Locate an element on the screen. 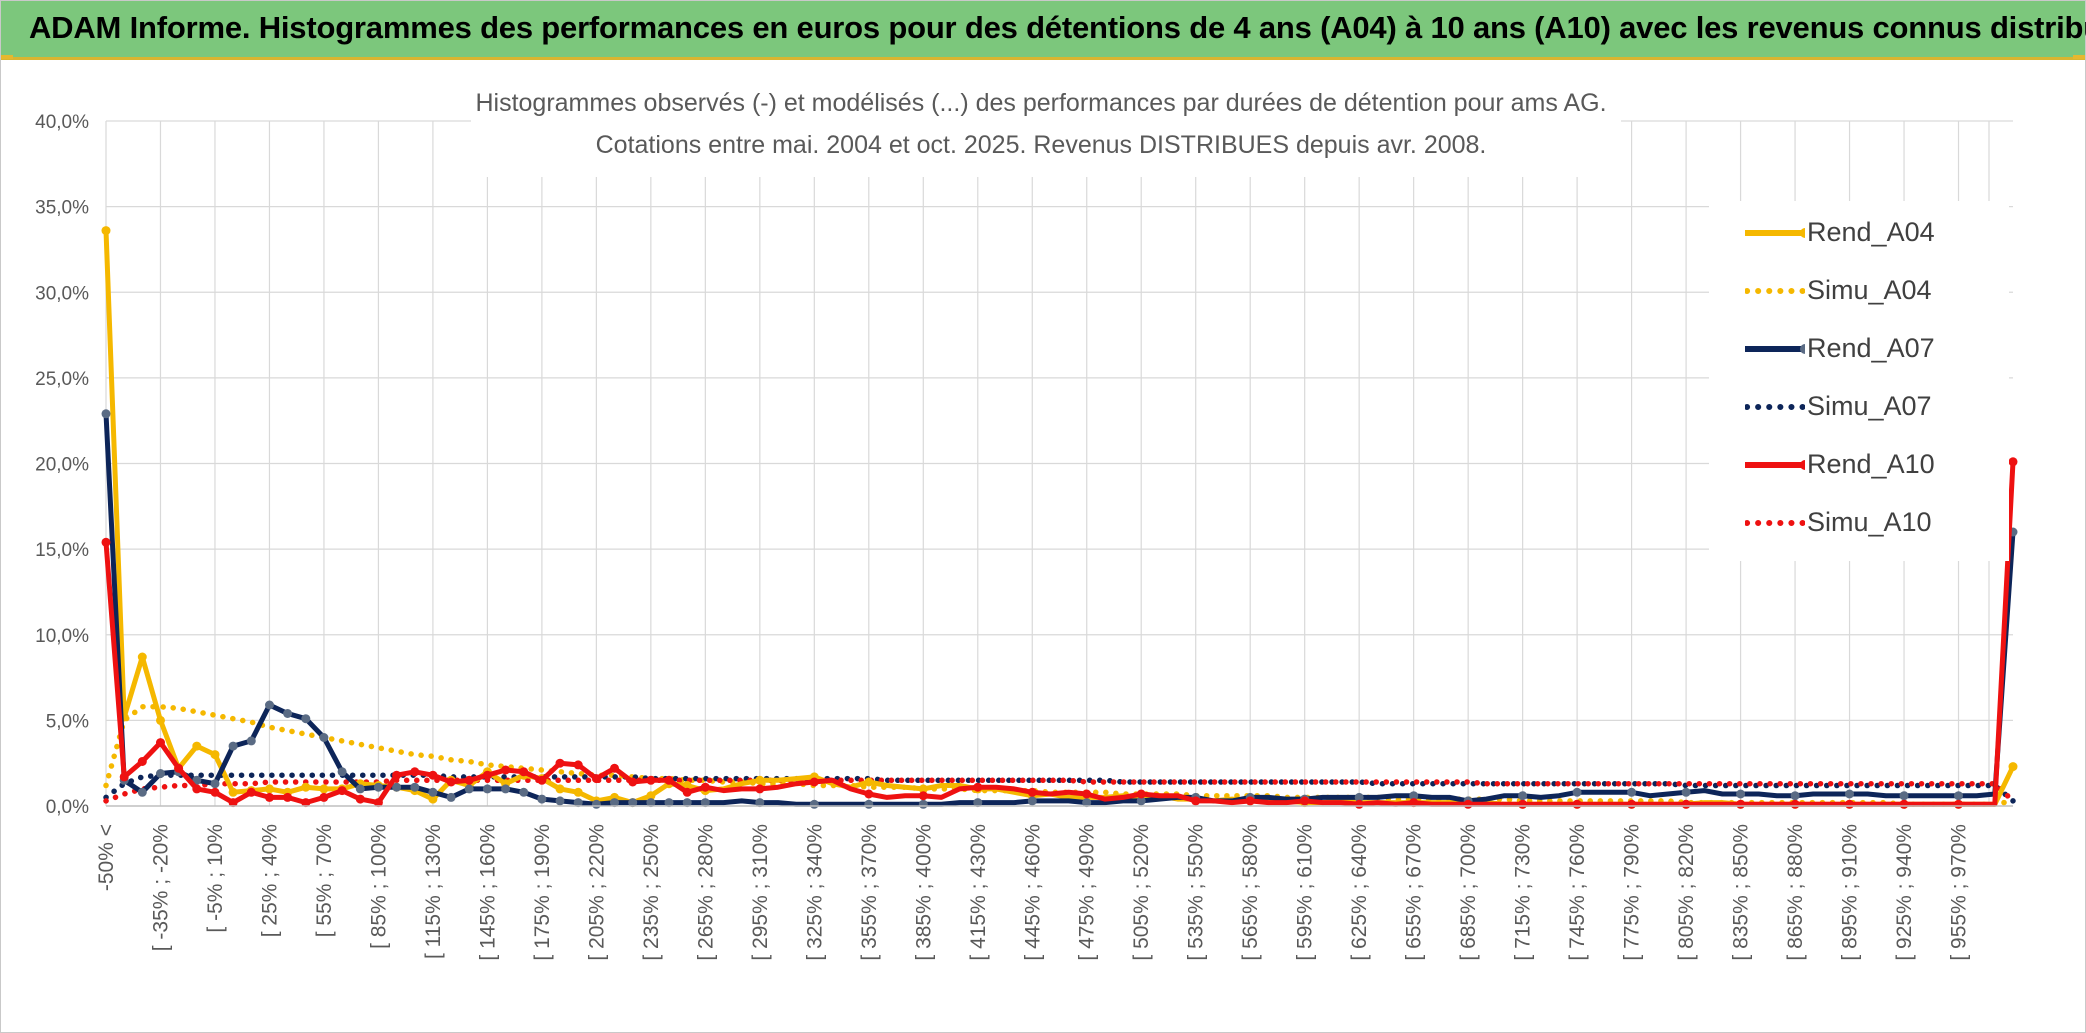 This screenshot has width=2086, height=1033. legend-item-simu-a07: Simu_A07 is located at coordinates (1859, 406).